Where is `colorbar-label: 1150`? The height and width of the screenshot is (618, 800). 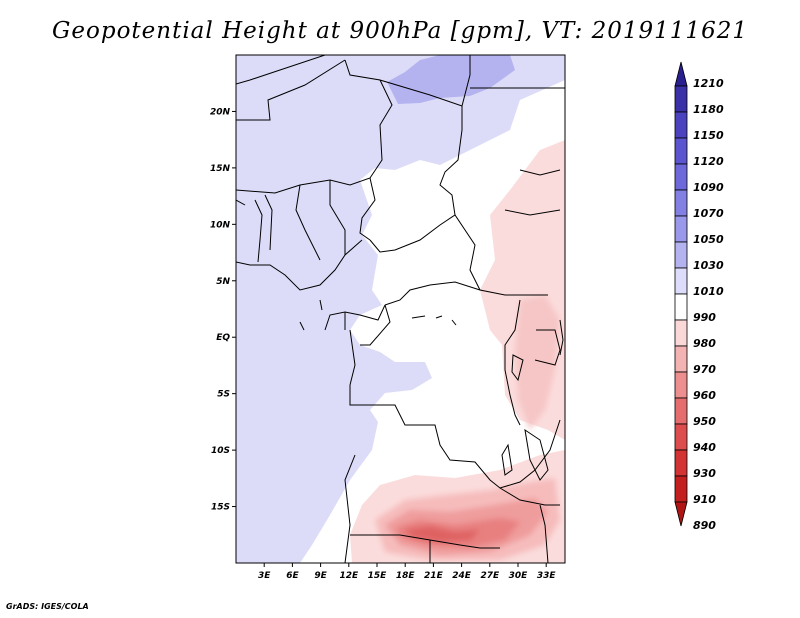
colorbar-label: 1150 is located at coordinates (708, 135).